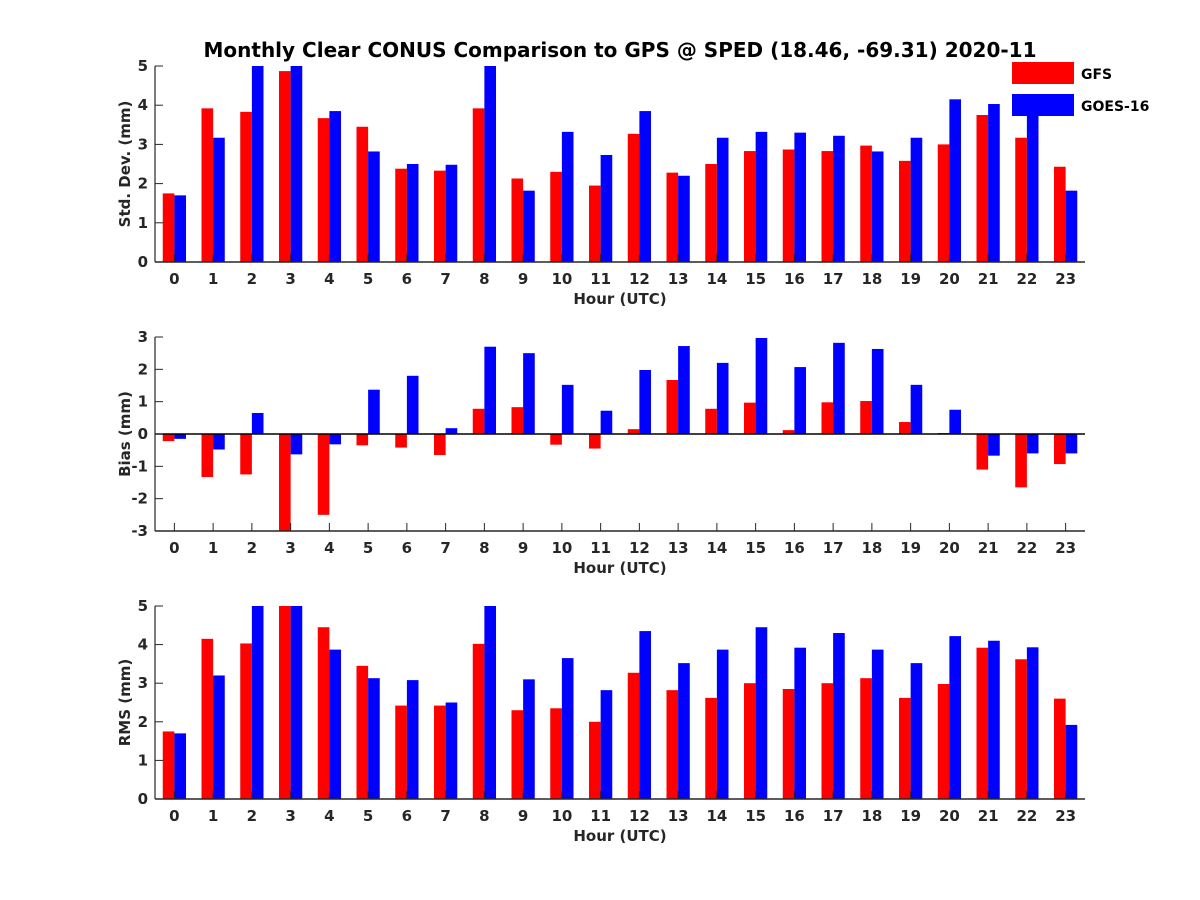 Image resolution: width=1200 pixels, height=900 pixels. I want to click on x-tick-label-bias-1: 1, so click(213, 548).